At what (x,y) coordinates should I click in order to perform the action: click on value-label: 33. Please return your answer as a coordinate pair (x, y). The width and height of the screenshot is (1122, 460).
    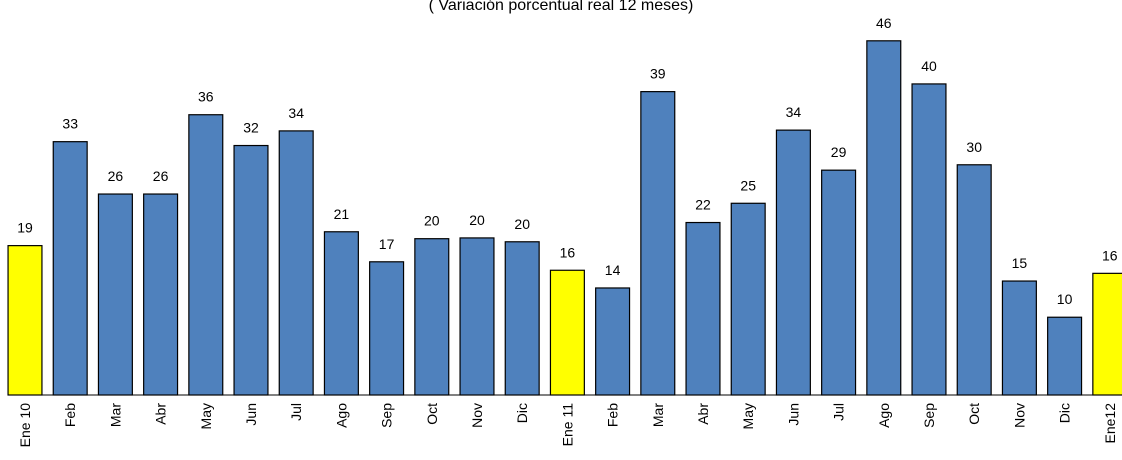
    Looking at the image, I should click on (70, 124).